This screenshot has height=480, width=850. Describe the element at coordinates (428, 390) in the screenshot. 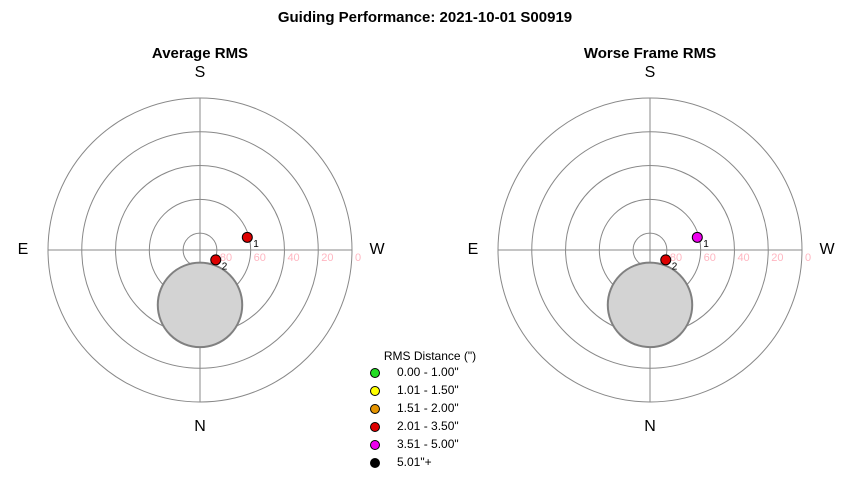

I see `legend-label: 1.01 - 1.50"` at that location.